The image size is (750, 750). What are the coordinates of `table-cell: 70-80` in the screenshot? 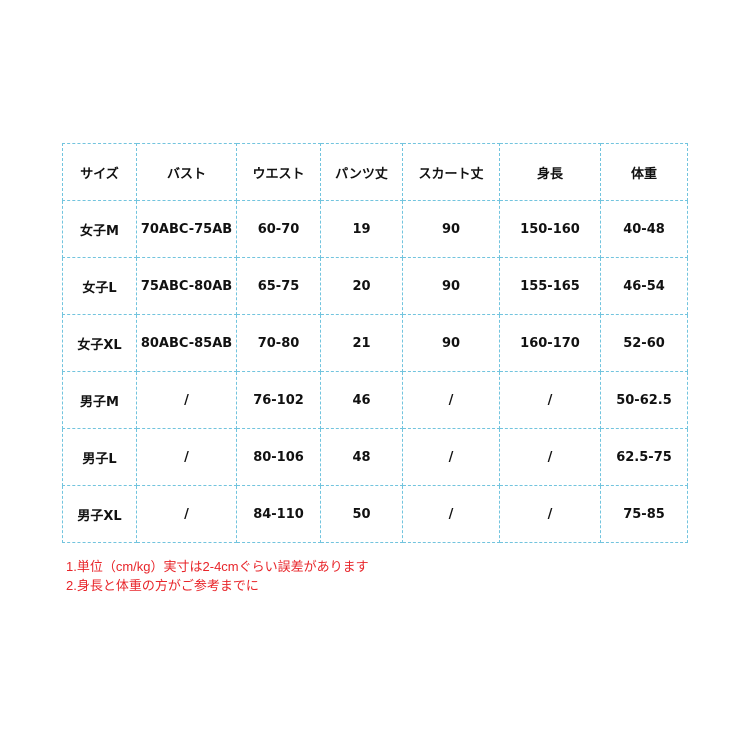 It's located at (278, 343).